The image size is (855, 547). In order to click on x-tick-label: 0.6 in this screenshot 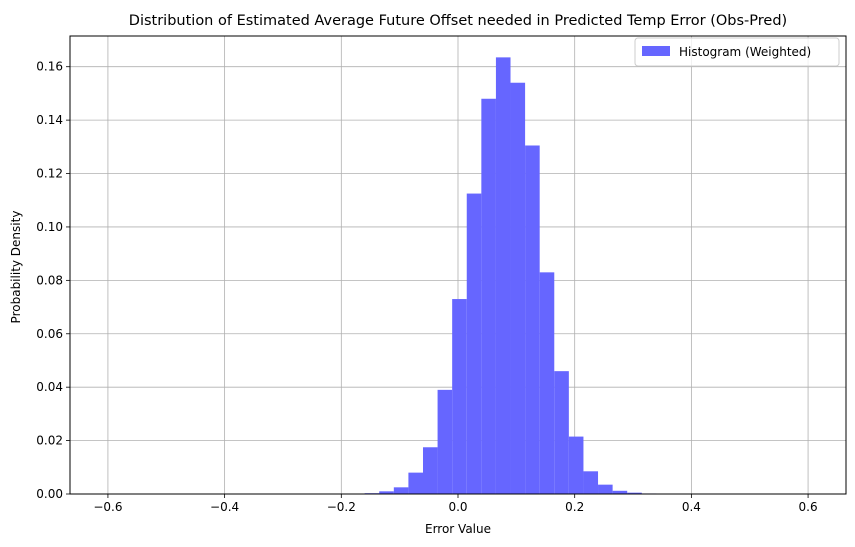, I will do `click(808, 507)`.